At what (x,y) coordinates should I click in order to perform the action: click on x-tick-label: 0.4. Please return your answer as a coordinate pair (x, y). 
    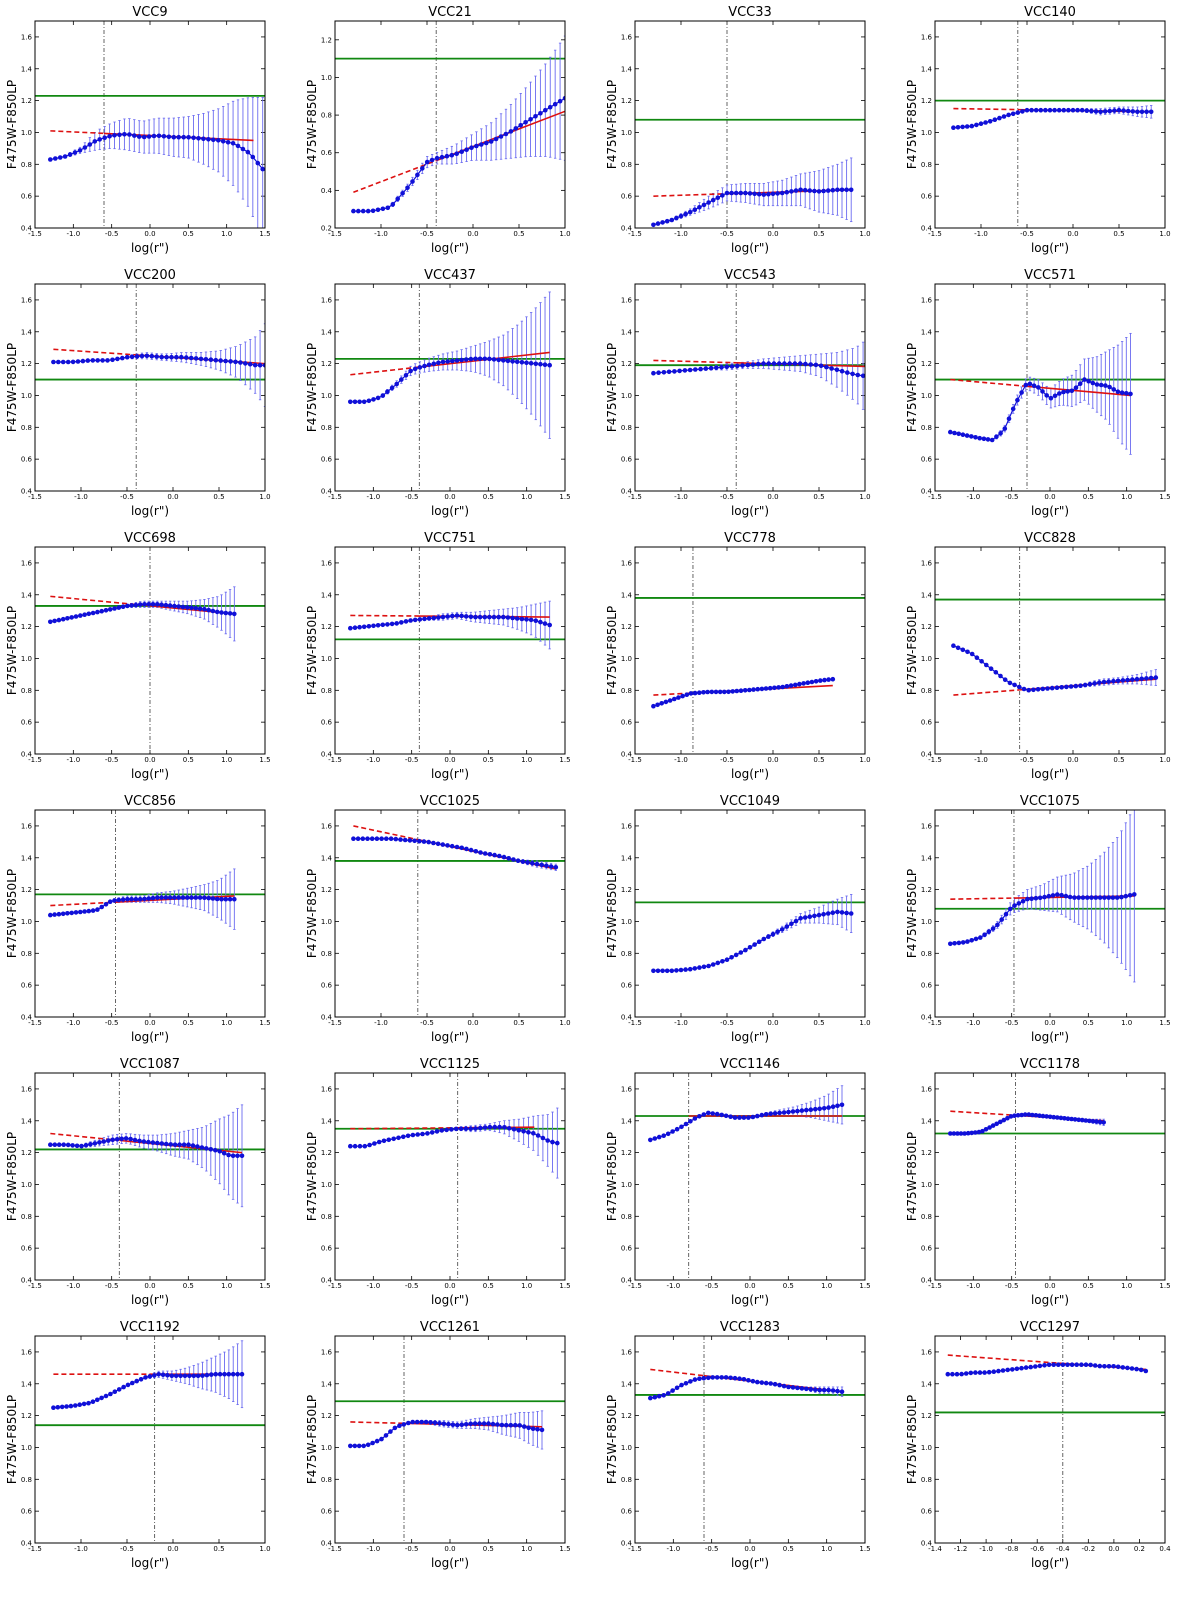
    Looking at the image, I should click on (1165, 1549).